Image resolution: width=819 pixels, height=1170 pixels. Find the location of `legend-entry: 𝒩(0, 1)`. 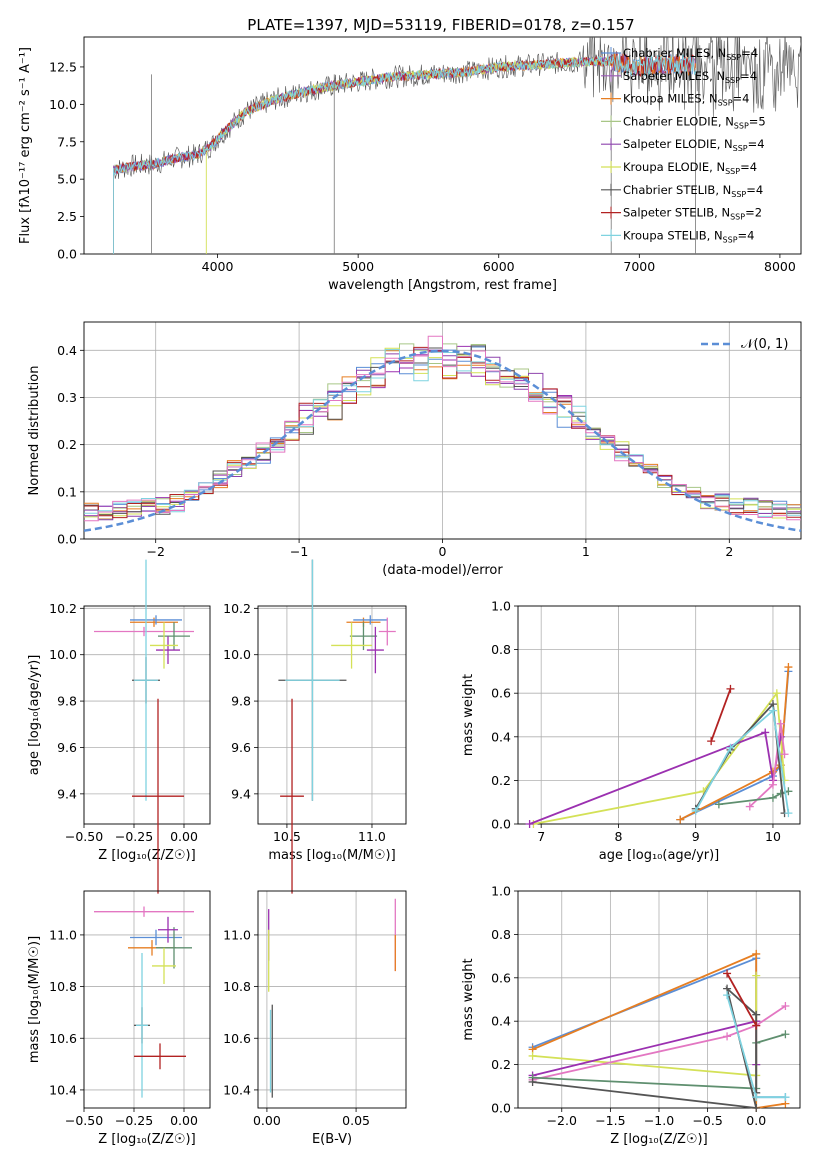

legend-entry: 𝒩(0, 1) is located at coordinates (764, 344).